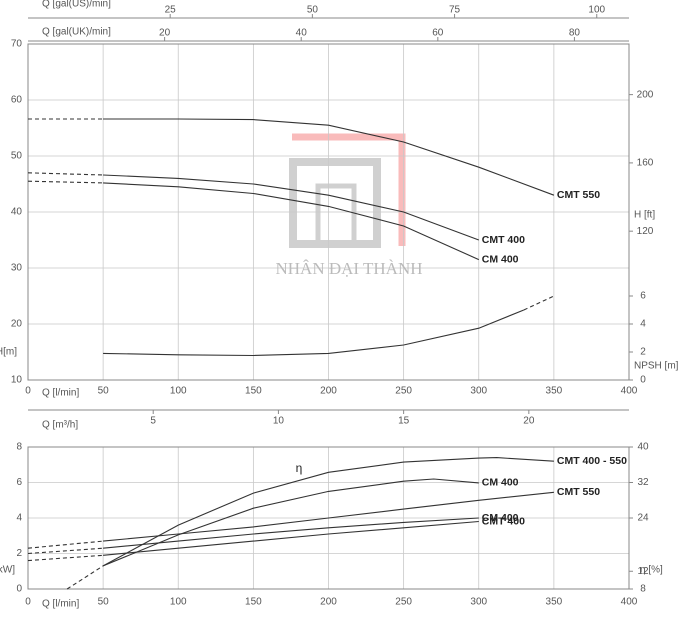  Describe the element at coordinates (165, 33) in the screenshot. I see `top-axis-tick-label: 20` at that location.